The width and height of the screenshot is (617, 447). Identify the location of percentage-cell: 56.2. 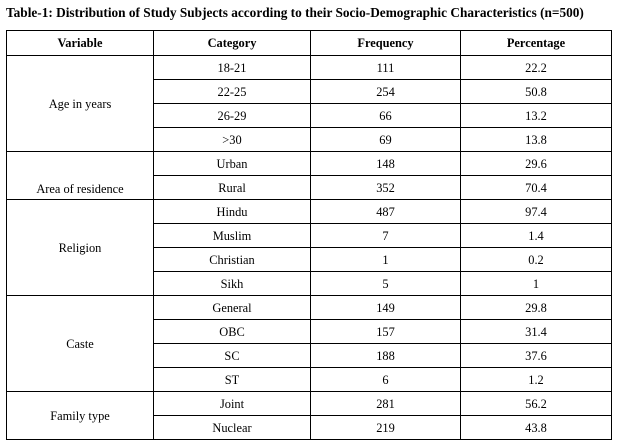
(536, 403).